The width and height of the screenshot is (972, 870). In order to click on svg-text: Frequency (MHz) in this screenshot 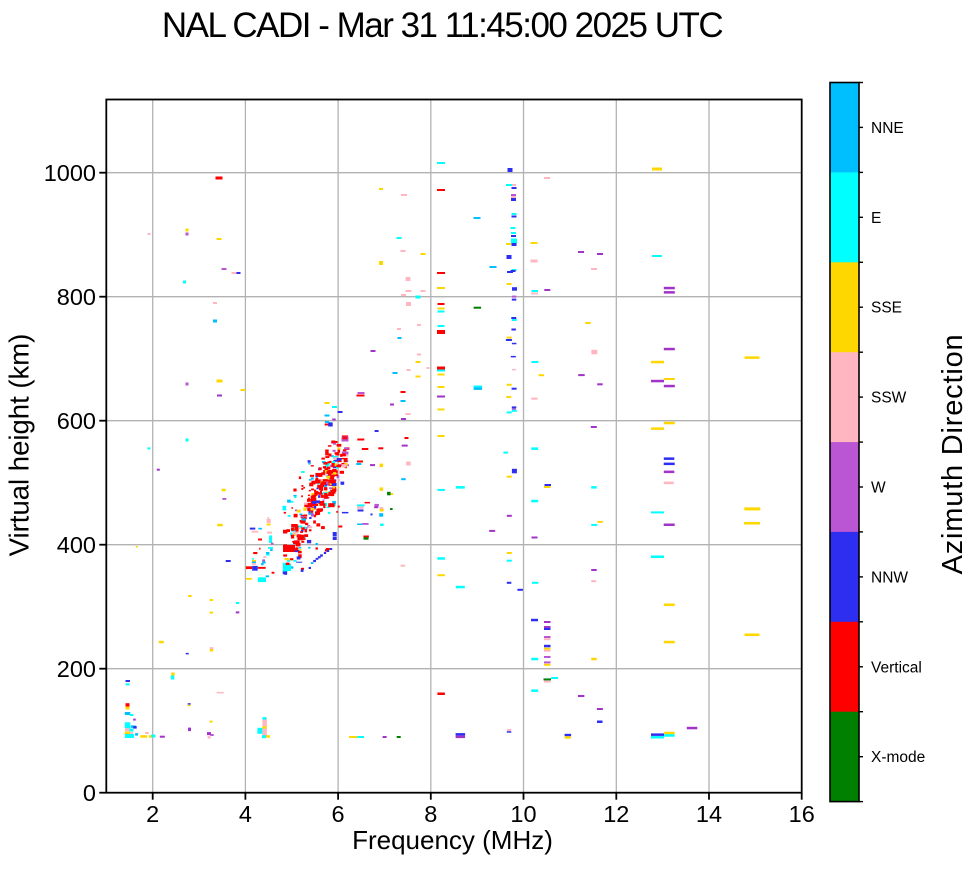, I will do `click(452, 840)`.